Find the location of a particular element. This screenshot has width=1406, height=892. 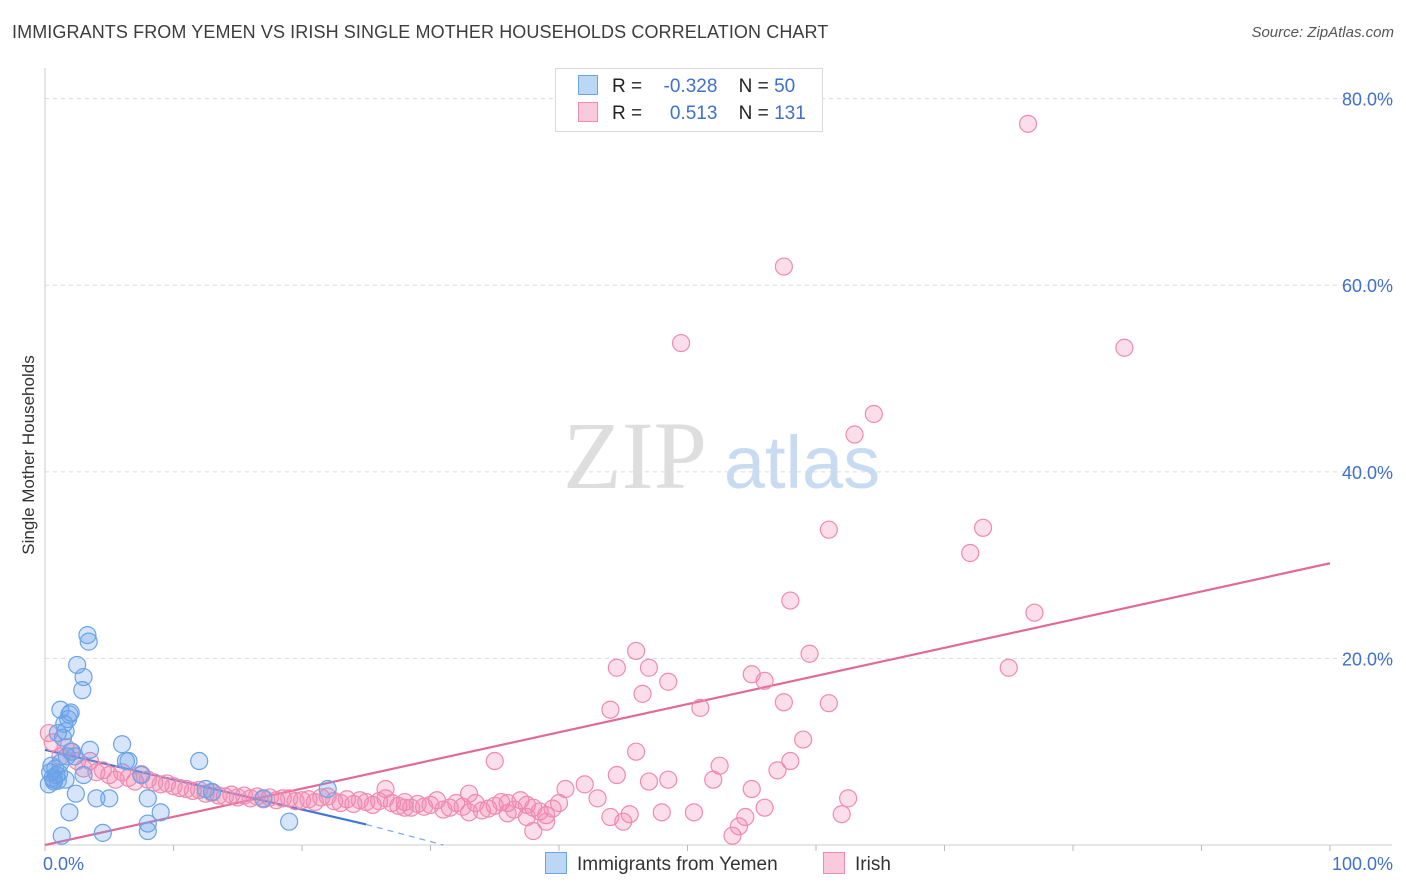

y-tick-label: 20.0% is located at coordinates (1367, 659).